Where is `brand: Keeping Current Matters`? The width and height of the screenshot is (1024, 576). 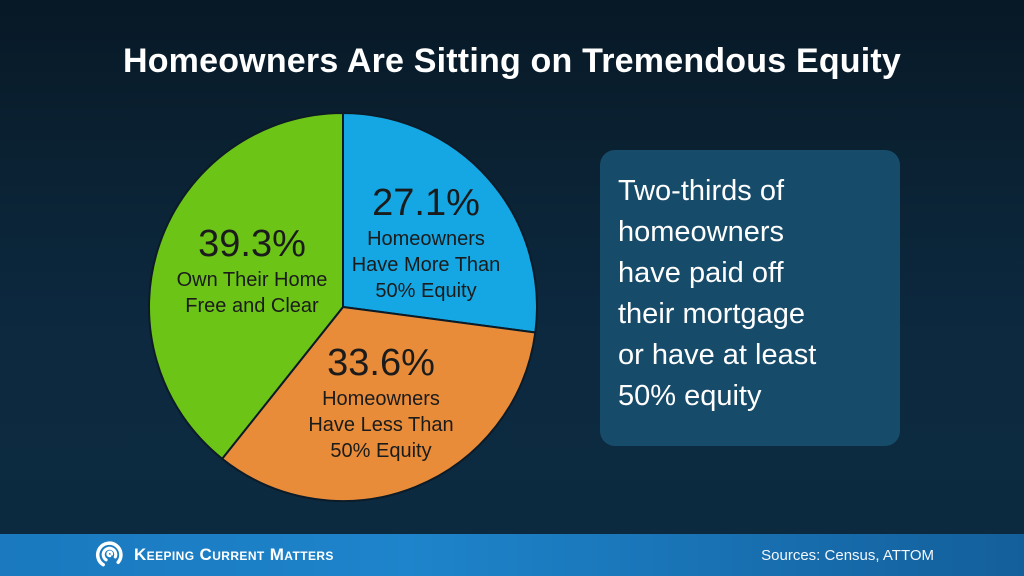
brand: Keeping Current Matters is located at coordinates (214, 555).